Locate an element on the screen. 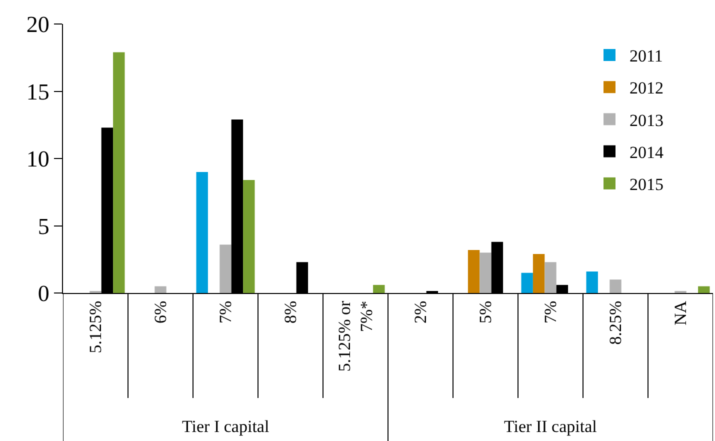  y-tick-label: 10 is located at coordinates (38, 159).